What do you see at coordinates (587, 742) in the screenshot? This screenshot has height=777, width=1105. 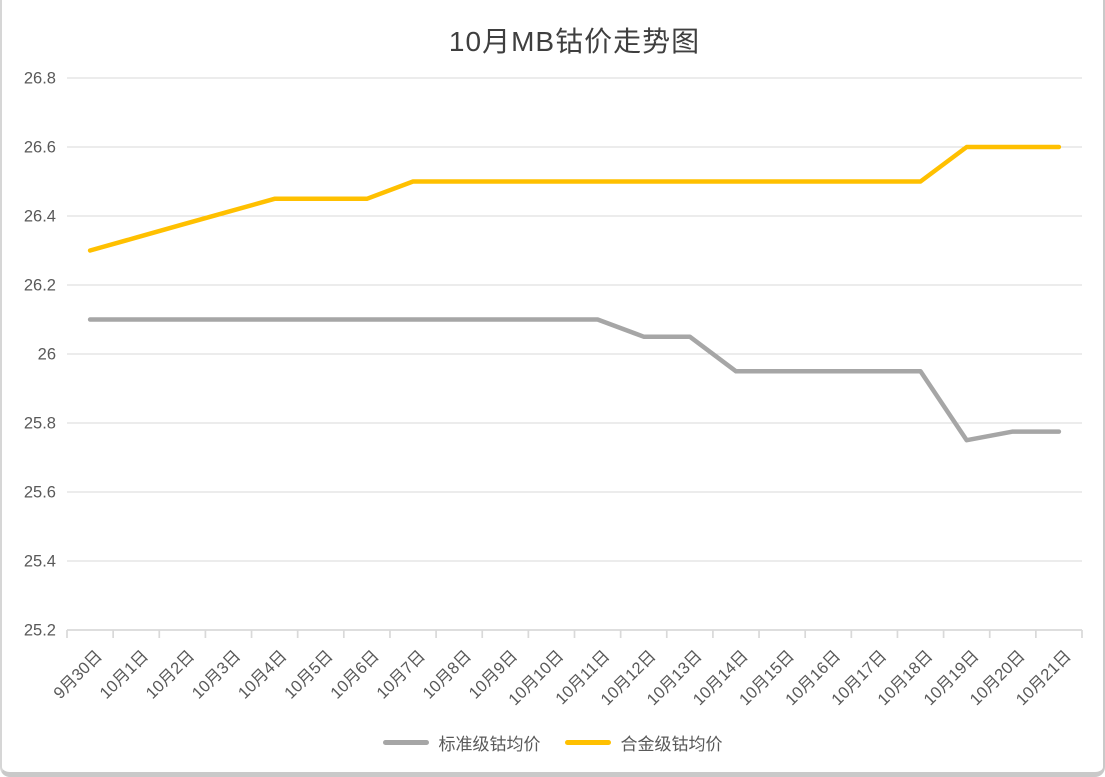 I see `alloy-line-swatch` at bounding box center [587, 742].